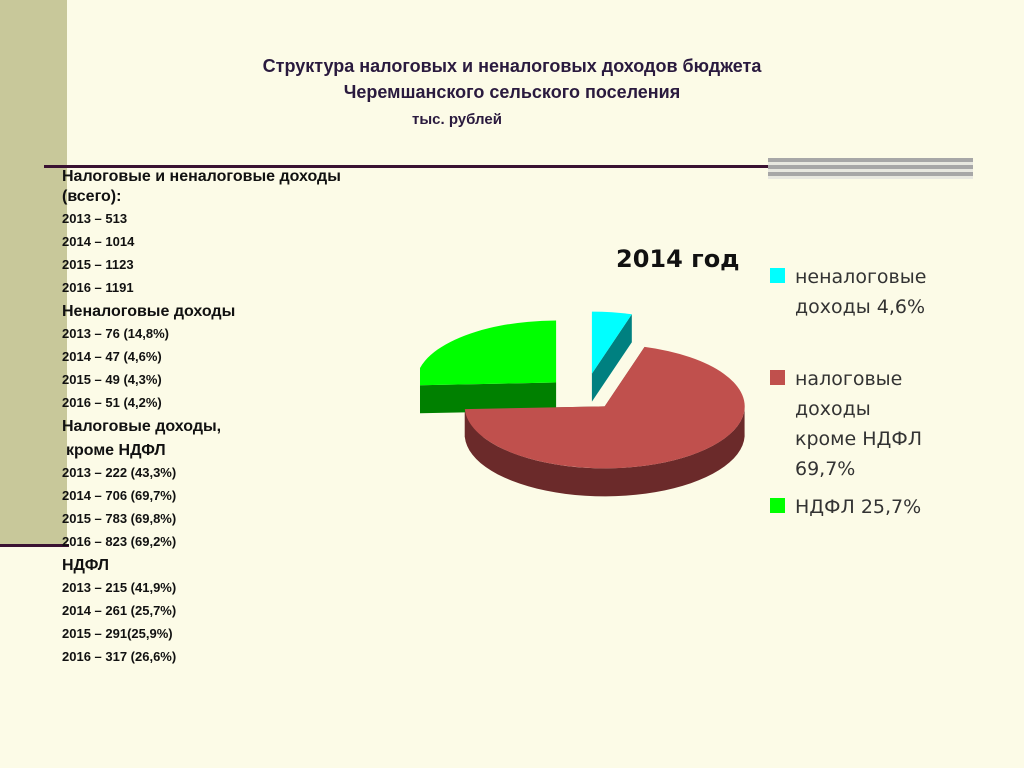 Image resolution: width=1024 pixels, height=768 pixels. I want to click on legend-swatch-tax, so click(777, 377).